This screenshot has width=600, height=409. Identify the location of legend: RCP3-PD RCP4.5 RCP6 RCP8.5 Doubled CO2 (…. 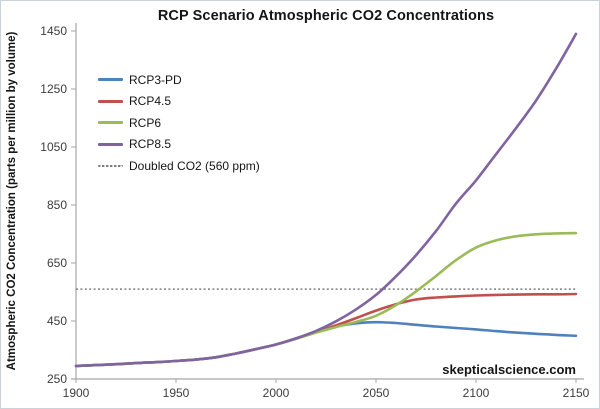
(179, 123).